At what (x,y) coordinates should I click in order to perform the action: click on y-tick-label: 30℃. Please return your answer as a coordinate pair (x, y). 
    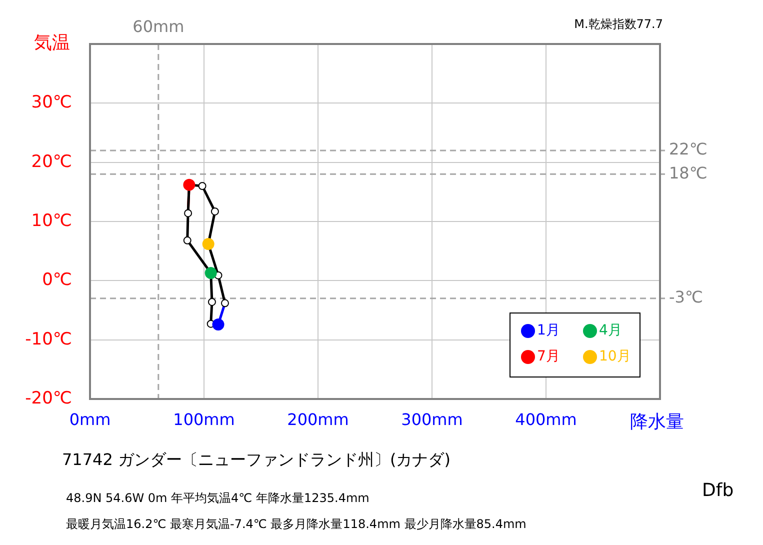
    Looking at the image, I should click on (51, 102).